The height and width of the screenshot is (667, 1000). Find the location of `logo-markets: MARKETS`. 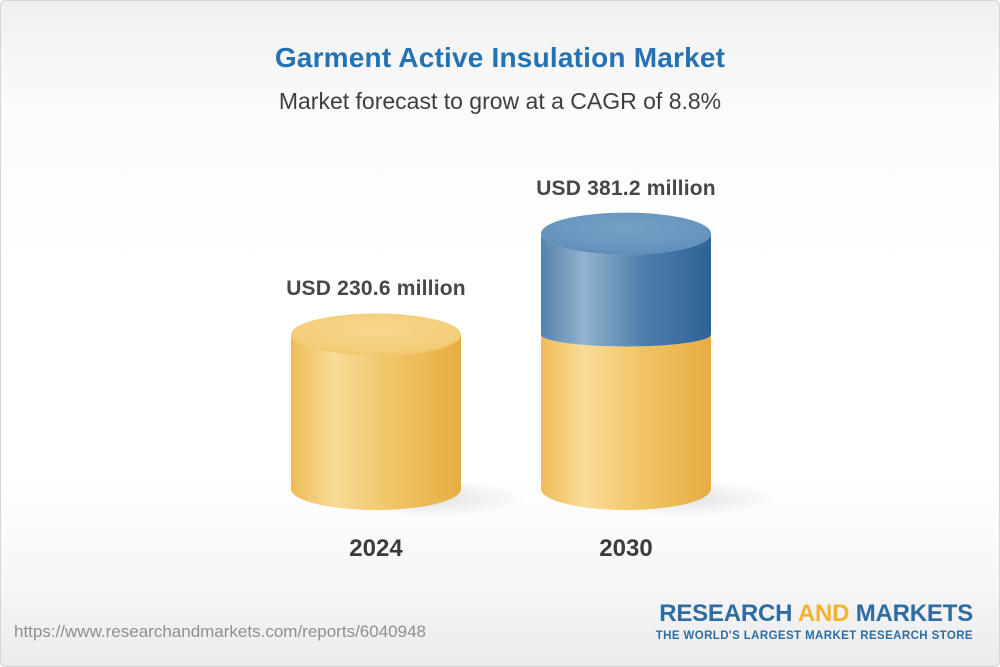

logo-markets: MARKETS is located at coordinates (914, 613).